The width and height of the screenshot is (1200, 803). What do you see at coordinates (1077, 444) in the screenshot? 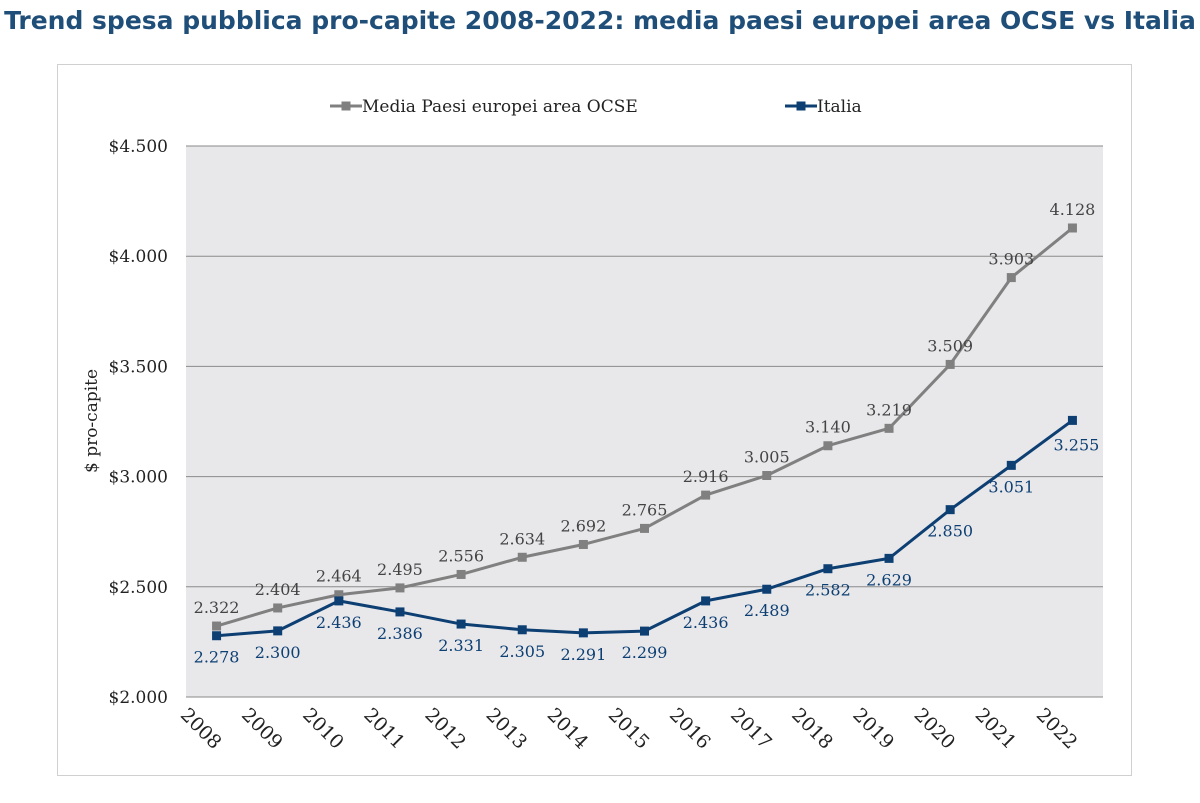
I see `data-label: 3.255` at bounding box center [1077, 444].